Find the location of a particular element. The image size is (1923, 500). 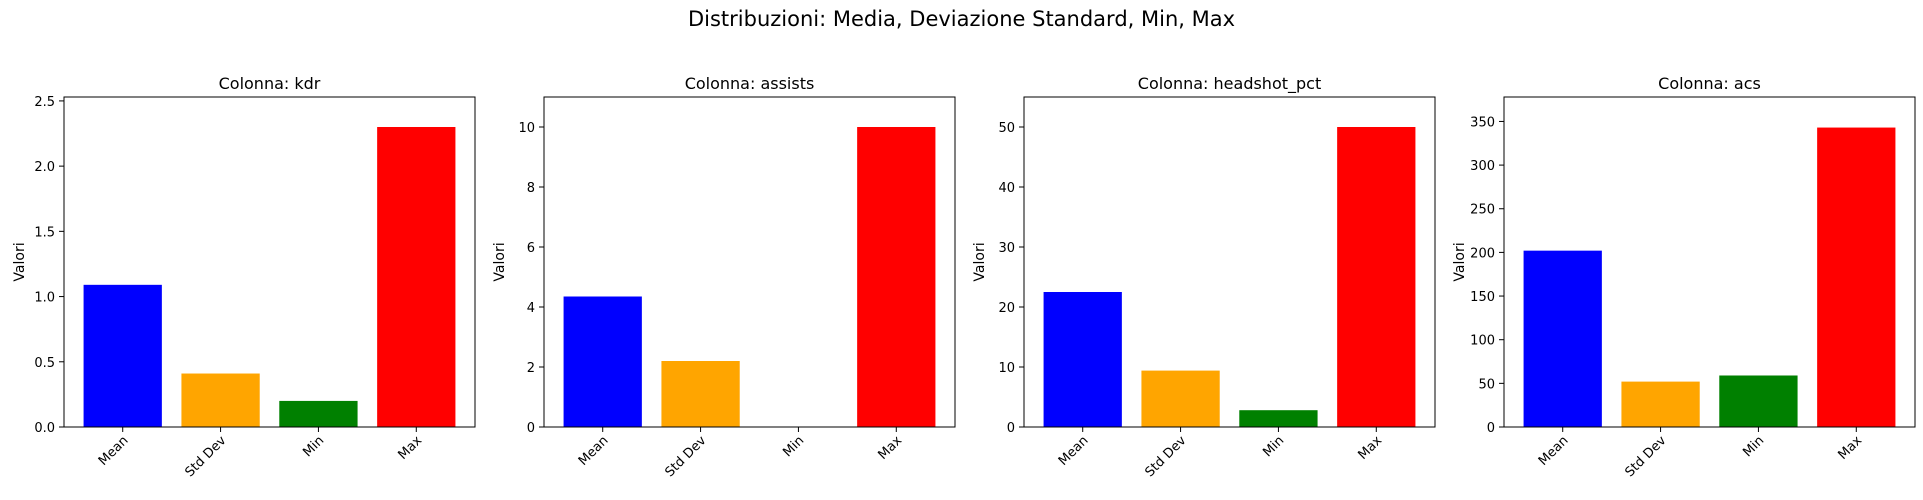

y-tick-label: 300 is located at coordinates (1482, 166).